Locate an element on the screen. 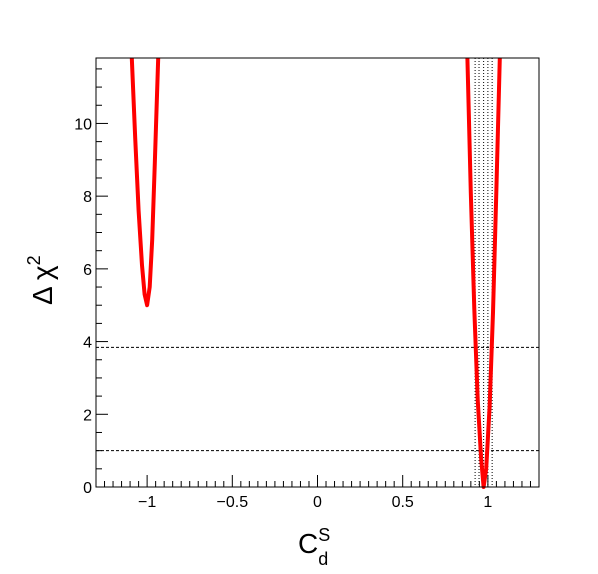 The image size is (598, 574). x-tick-label: −0.5 is located at coordinates (233, 502).